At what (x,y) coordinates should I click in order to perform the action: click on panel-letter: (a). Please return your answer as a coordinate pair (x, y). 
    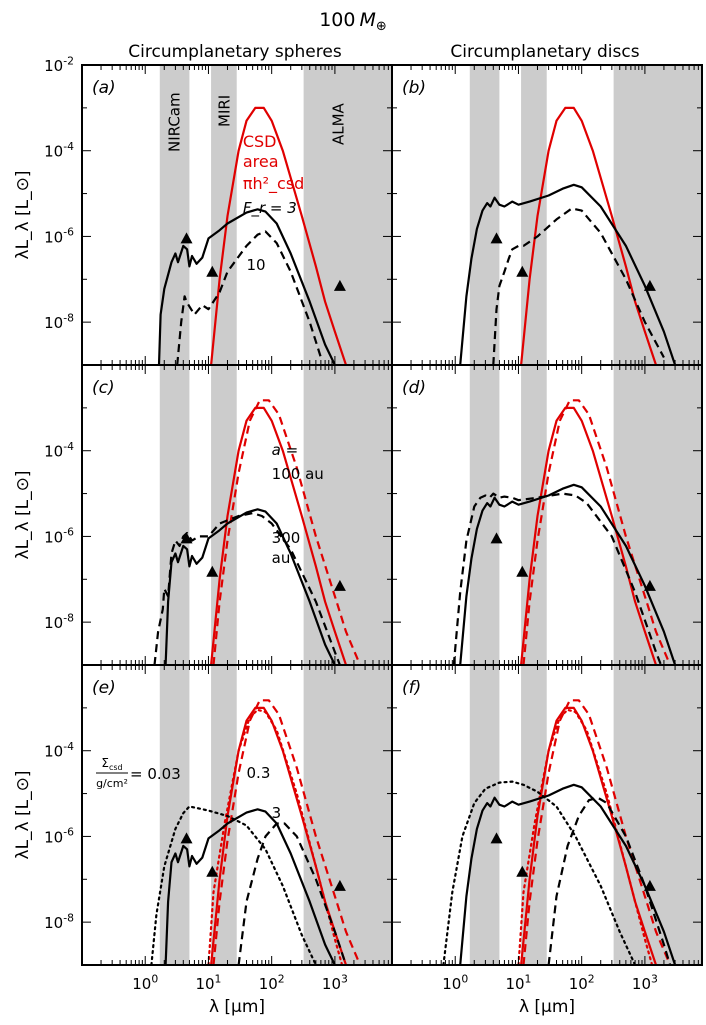
    Looking at the image, I should click on (104, 88).